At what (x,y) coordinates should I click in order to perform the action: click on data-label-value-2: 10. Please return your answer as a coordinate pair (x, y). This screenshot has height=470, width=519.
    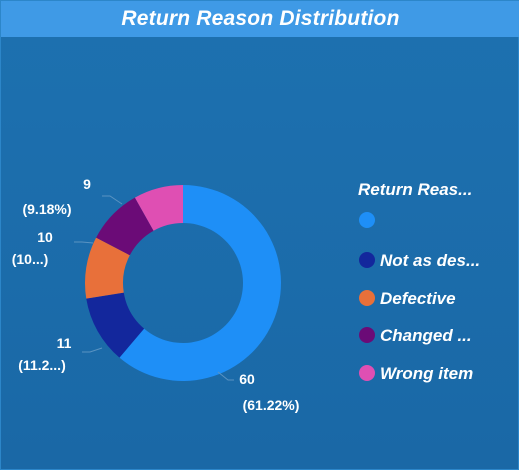
    Looking at the image, I should click on (45, 237).